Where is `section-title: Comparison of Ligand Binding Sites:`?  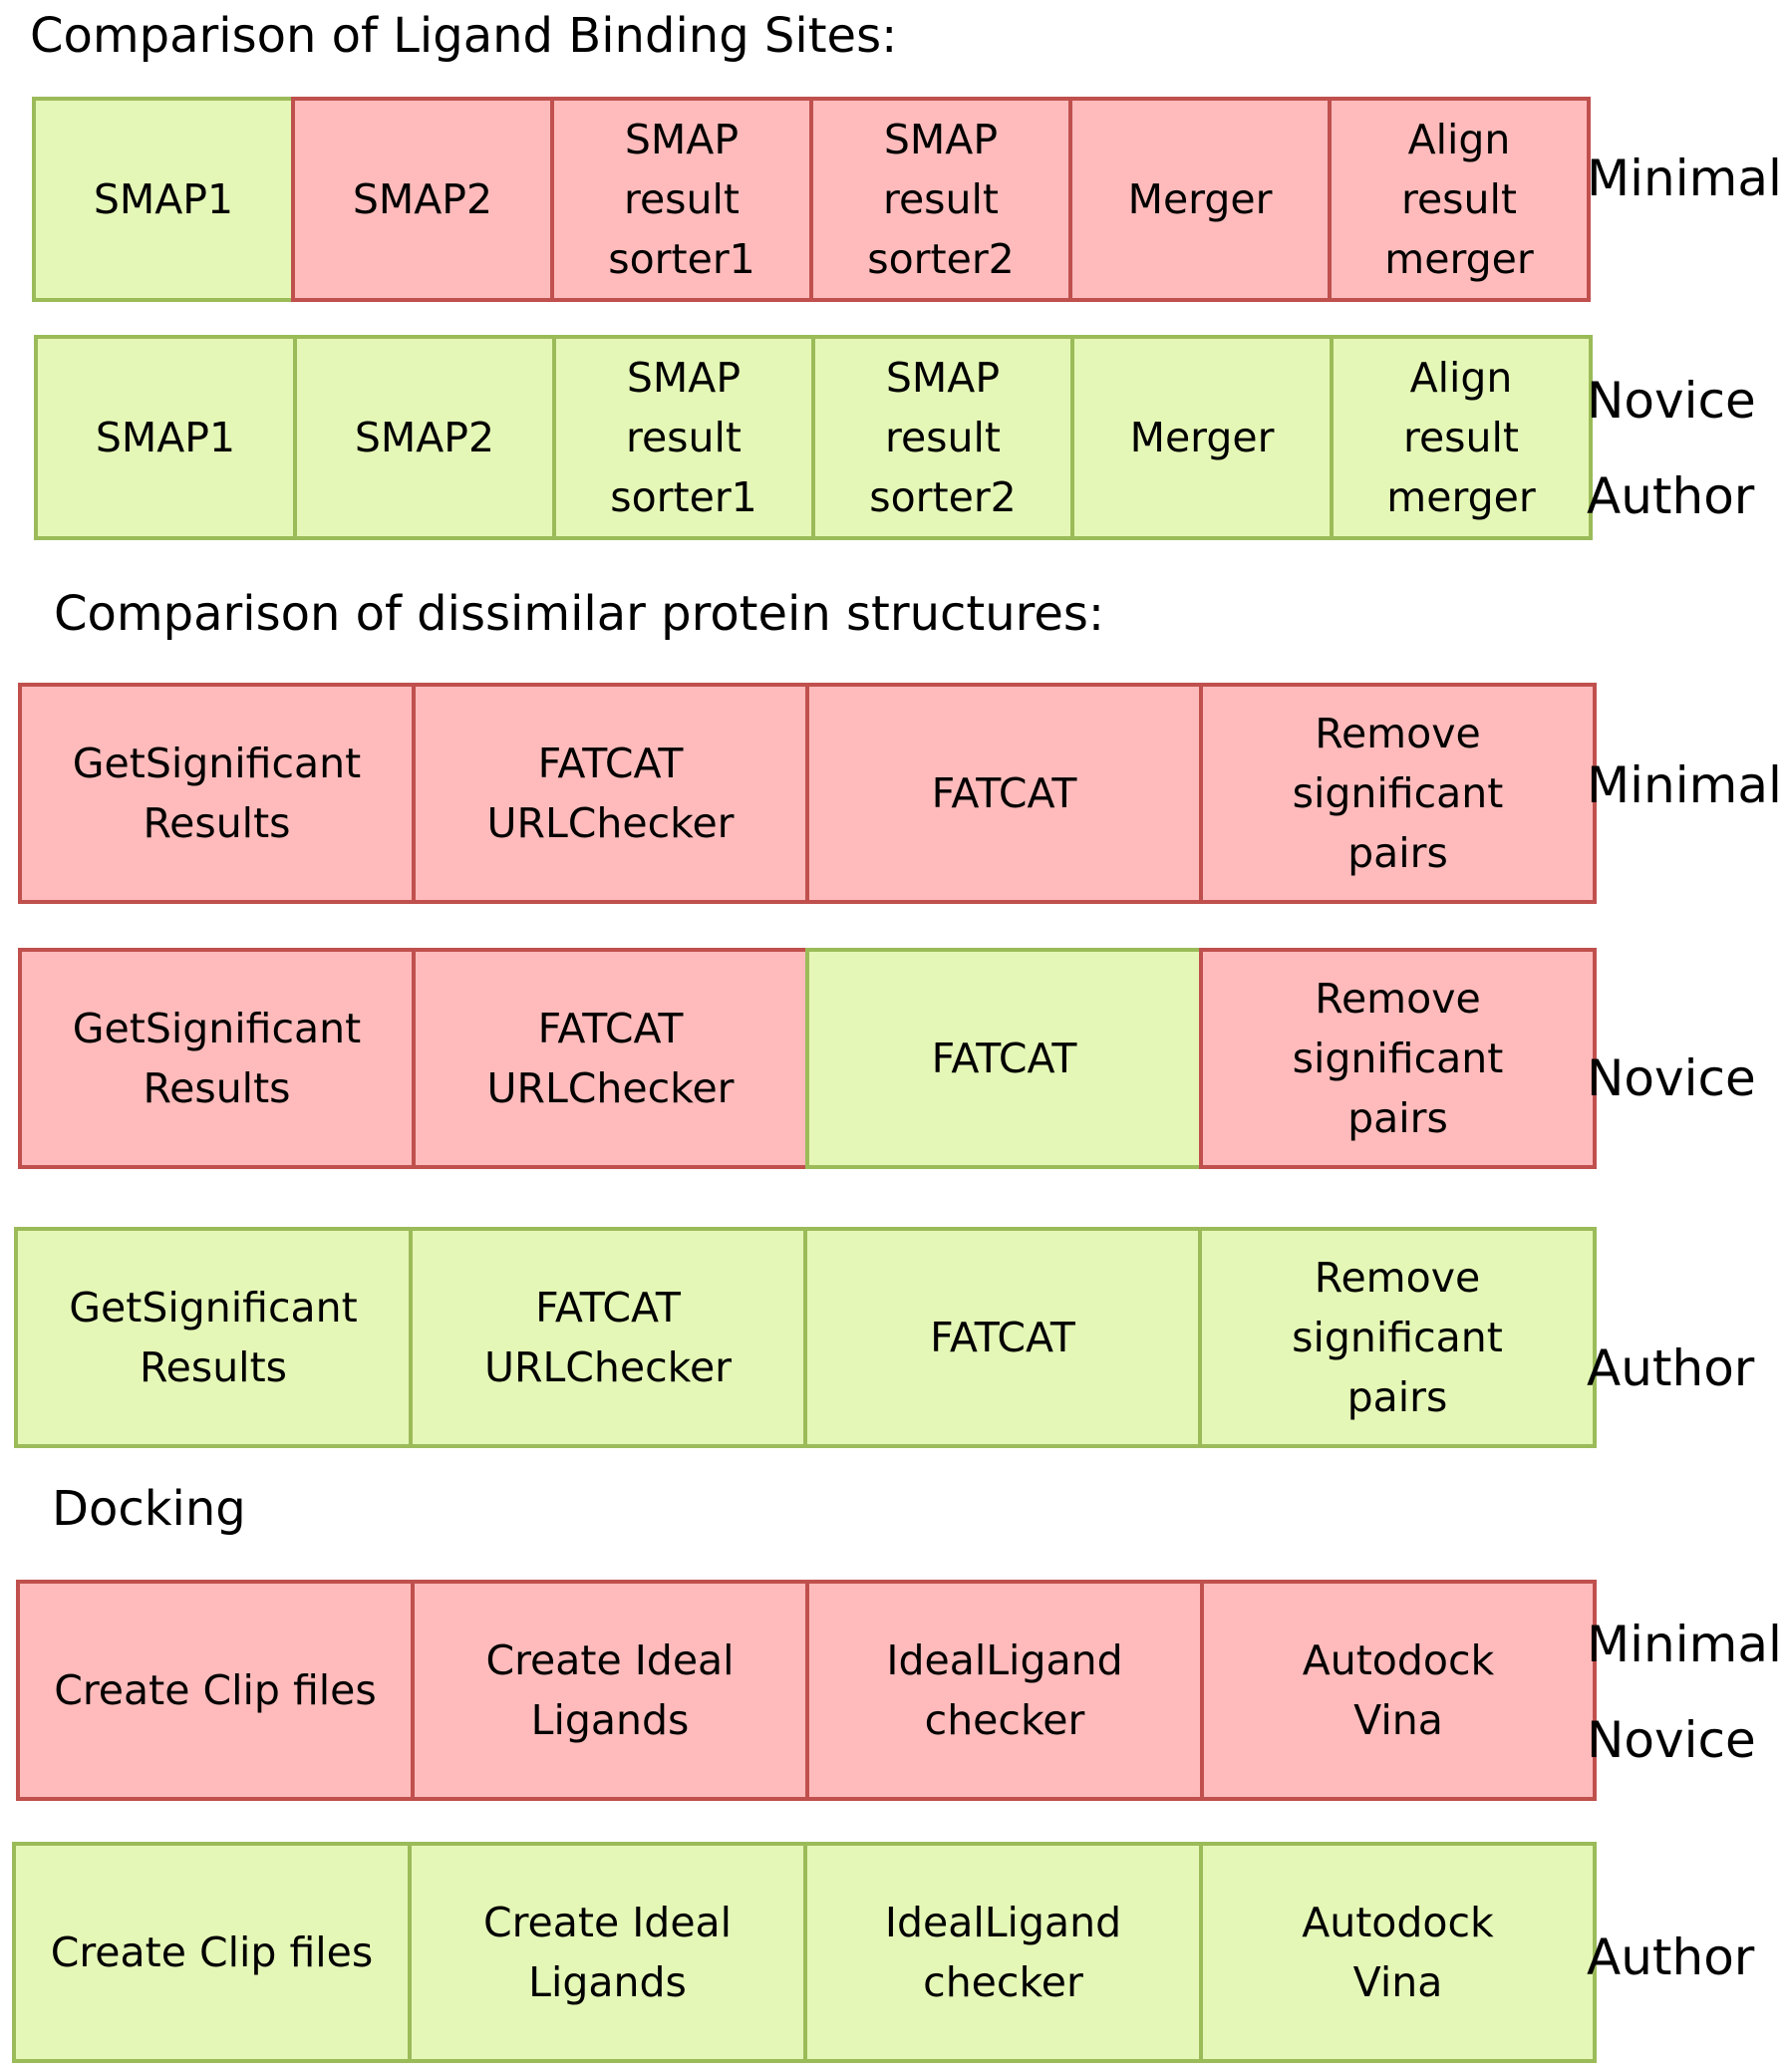 section-title: Comparison of Ligand Binding Sites: is located at coordinates (464, 36).